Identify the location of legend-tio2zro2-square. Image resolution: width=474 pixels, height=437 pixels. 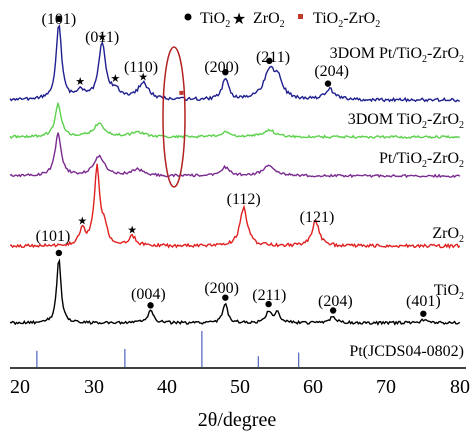
(300, 16).